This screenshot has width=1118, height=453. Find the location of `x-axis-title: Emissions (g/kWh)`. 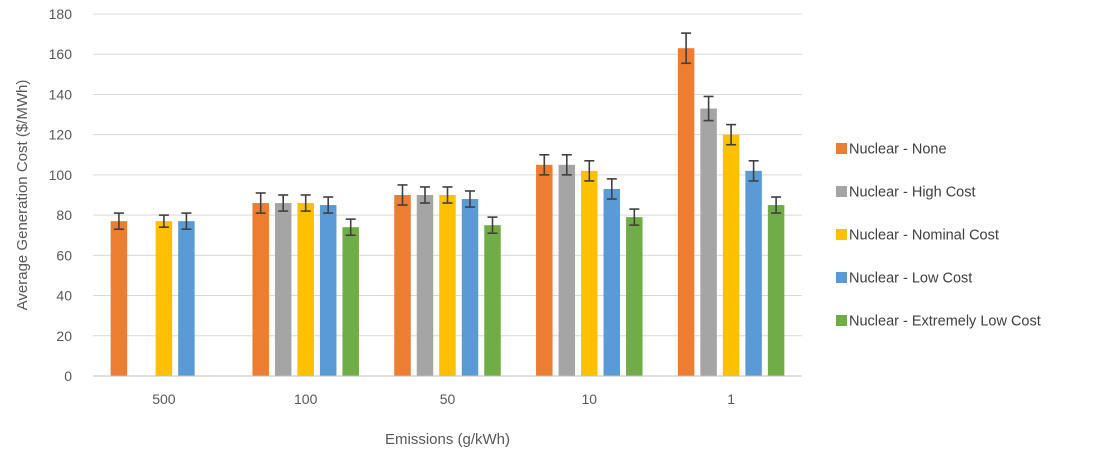

x-axis-title: Emissions (g/kWh) is located at coordinates (447, 439).